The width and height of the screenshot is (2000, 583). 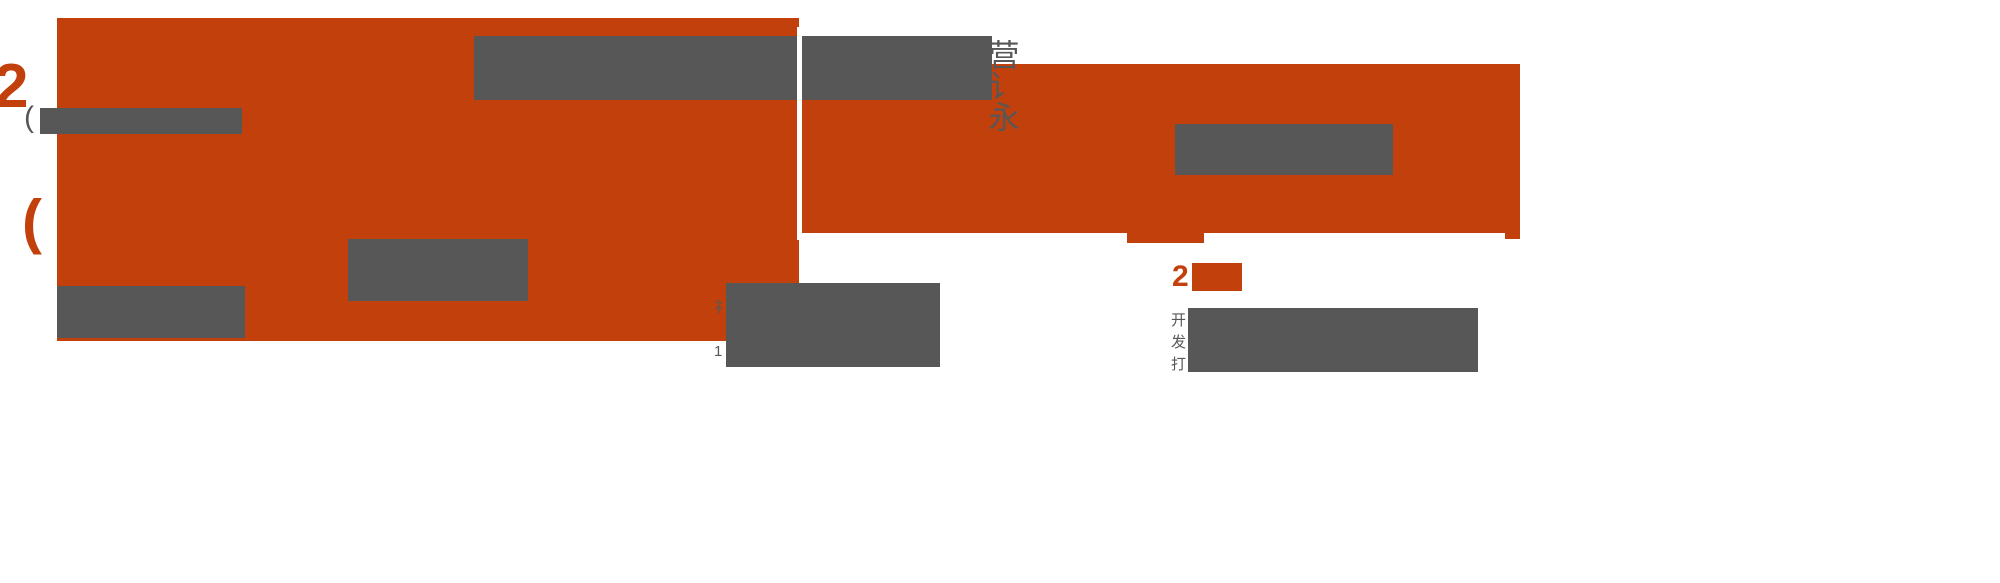 I want to click on redaction-bar-left-subline, so click(x=141, y=121).